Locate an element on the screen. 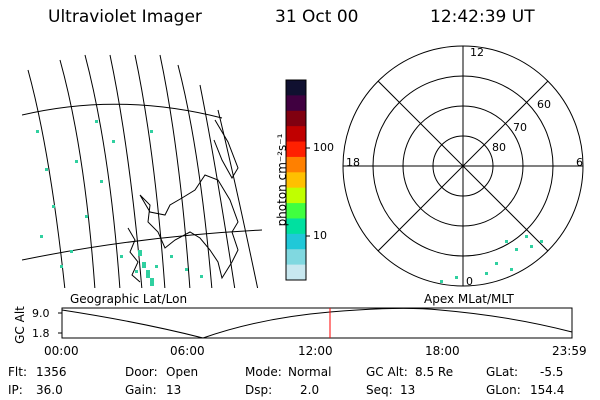  app-title: Ultraviolet Imager is located at coordinates (125, 17).